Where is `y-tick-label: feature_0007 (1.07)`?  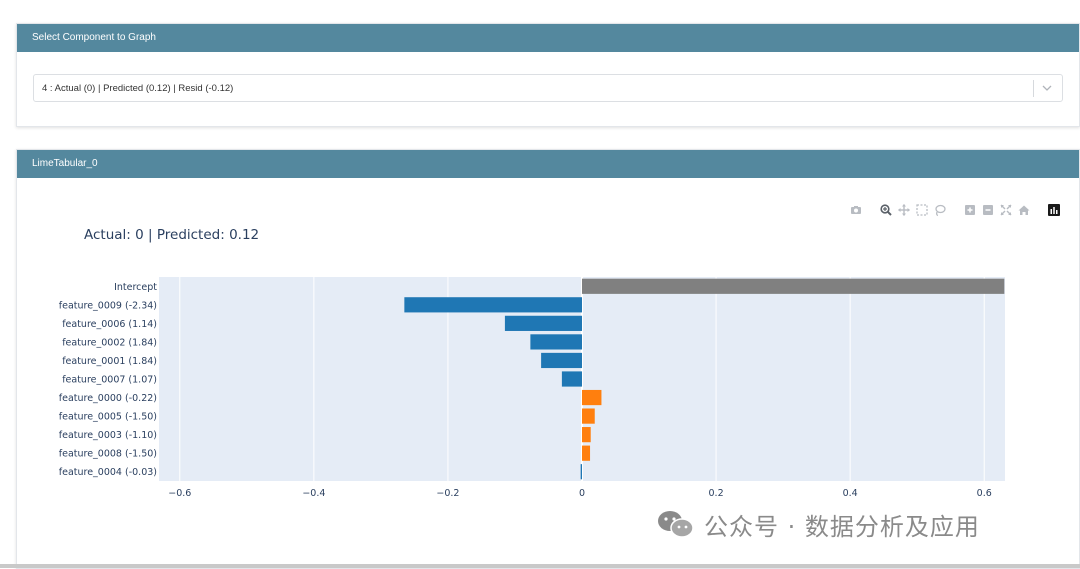 y-tick-label: feature_0007 (1.07) is located at coordinates (109, 380).